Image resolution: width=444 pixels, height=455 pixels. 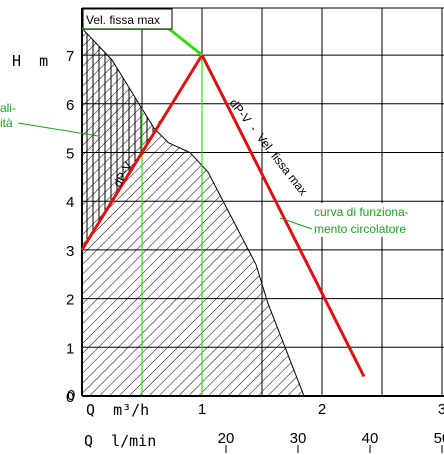 What do you see at coordinates (129, 139) in the screenshot?
I see `vertical-hatch-area` at bounding box center [129, 139].